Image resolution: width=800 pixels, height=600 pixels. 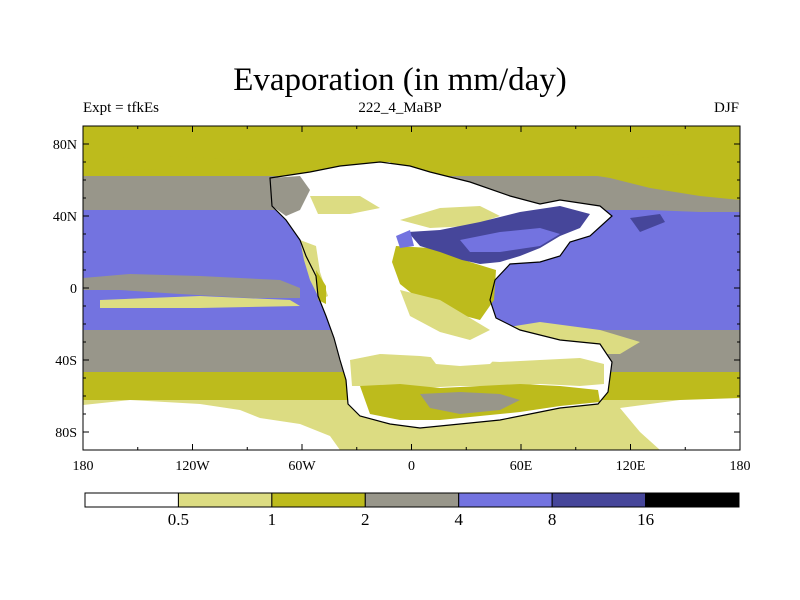 I want to click on colorbar-labels: 0.5 1 2 4 8 16, so click(x=411, y=519).